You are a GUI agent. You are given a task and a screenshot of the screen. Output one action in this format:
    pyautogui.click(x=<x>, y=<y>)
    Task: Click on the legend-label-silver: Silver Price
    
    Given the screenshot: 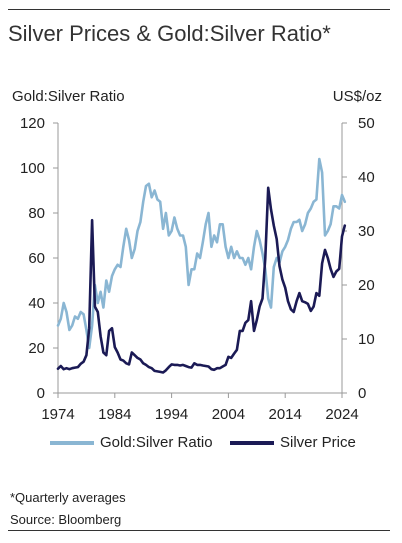 What is the action you would take?
    pyautogui.click(x=318, y=442)
    